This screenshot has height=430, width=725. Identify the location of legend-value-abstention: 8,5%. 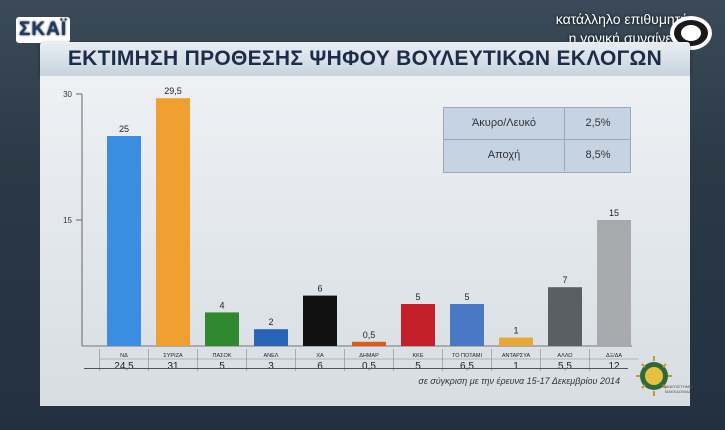
(598, 155).